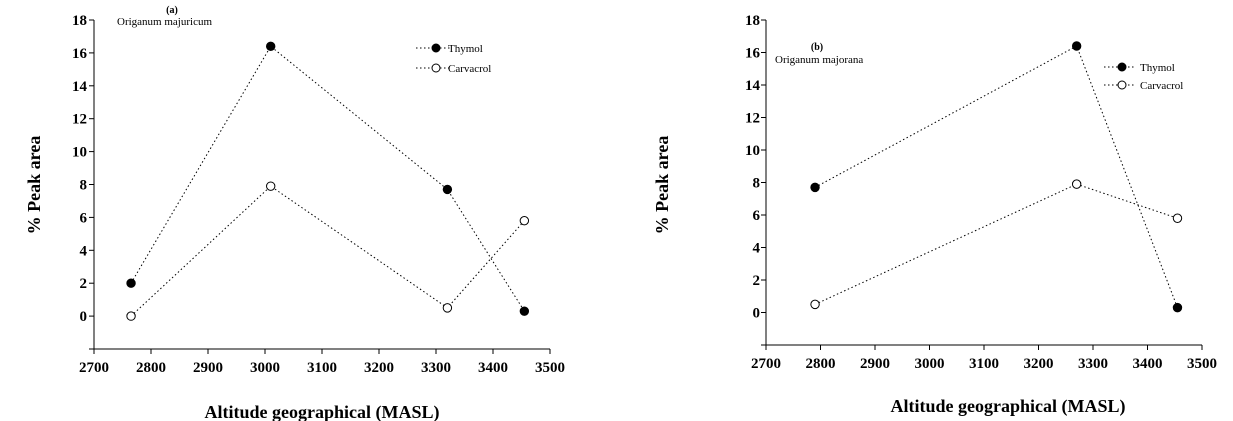  What do you see at coordinates (164, 22) in the screenshot?
I see `chart-subtitle: Origanum majuricum` at bounding box center [164, 22].